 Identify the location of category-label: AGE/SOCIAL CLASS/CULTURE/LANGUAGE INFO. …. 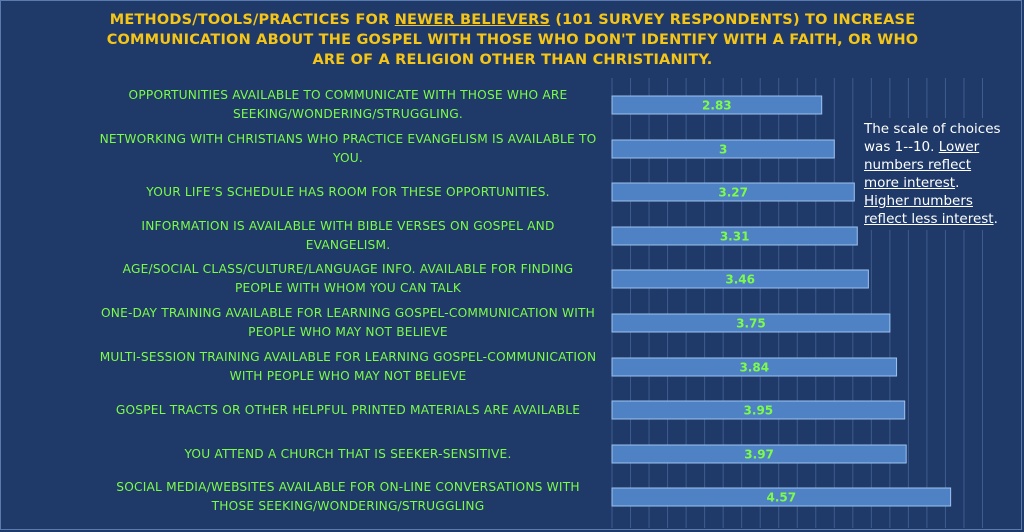
(348, 278).